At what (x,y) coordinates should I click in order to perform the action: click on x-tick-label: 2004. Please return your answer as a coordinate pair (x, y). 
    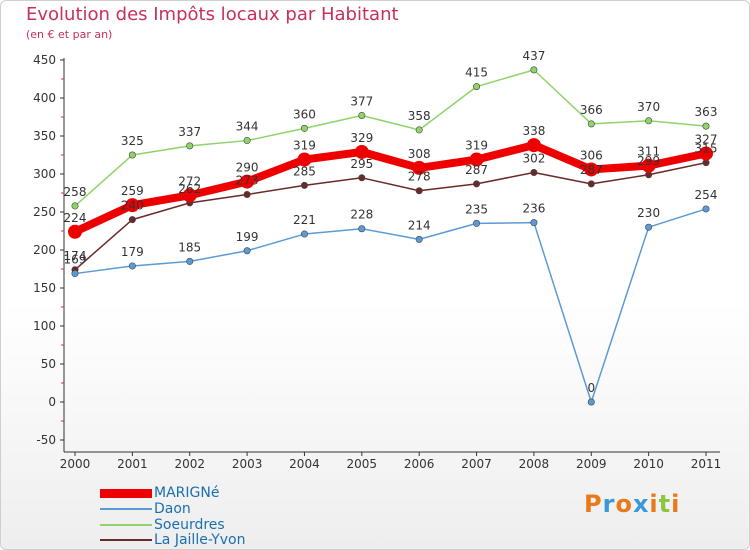
    Looking at the image, I should click on (304, 464).